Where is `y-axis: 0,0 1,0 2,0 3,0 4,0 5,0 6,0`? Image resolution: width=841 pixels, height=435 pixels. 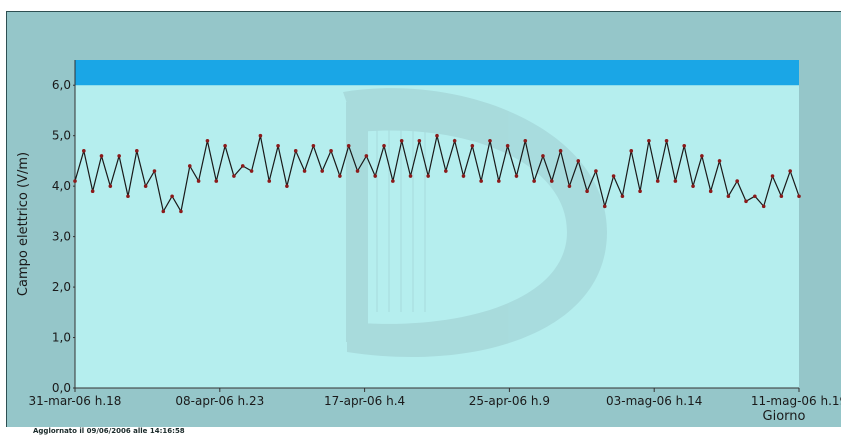
y-axis: 0,0 1,0 2,0 3,0 4,0 5,0 6,0 is located at coordinates (64, 227).